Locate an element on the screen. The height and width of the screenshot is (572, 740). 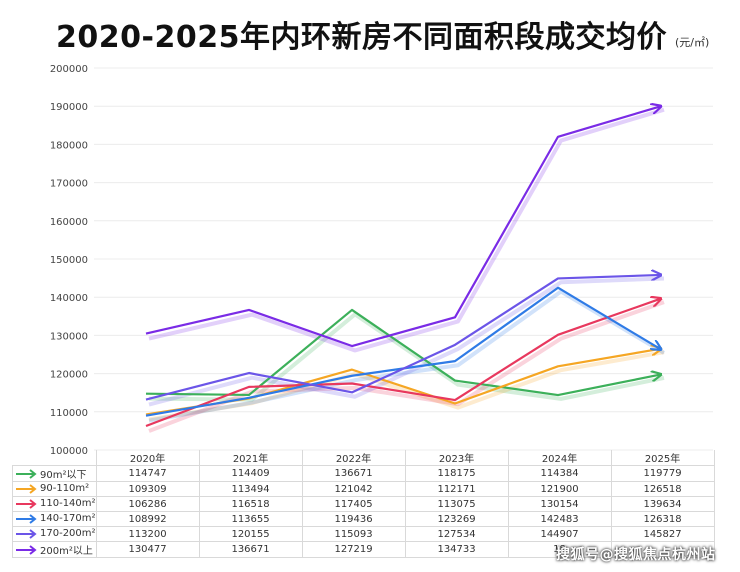
unit-label: (元/㎡) is located at coordinates (692, 42).